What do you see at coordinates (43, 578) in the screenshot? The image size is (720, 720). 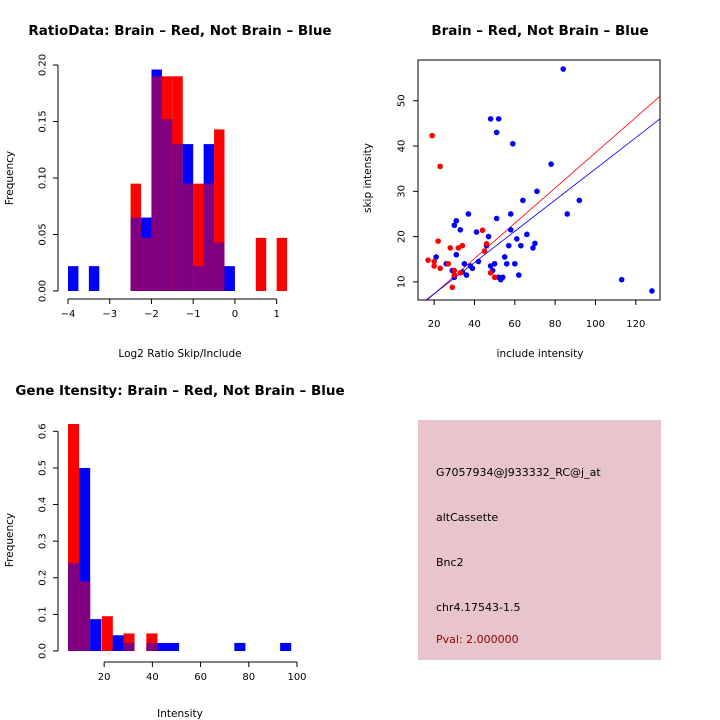 I see `intensity-y-tick-label: 0.2` at bounding box center [43, 578].